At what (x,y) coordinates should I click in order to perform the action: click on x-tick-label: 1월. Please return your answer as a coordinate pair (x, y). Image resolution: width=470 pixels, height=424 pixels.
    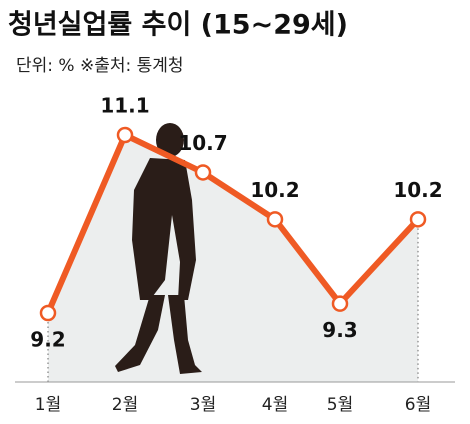
    Looking at the image, I should click on (48, 405).